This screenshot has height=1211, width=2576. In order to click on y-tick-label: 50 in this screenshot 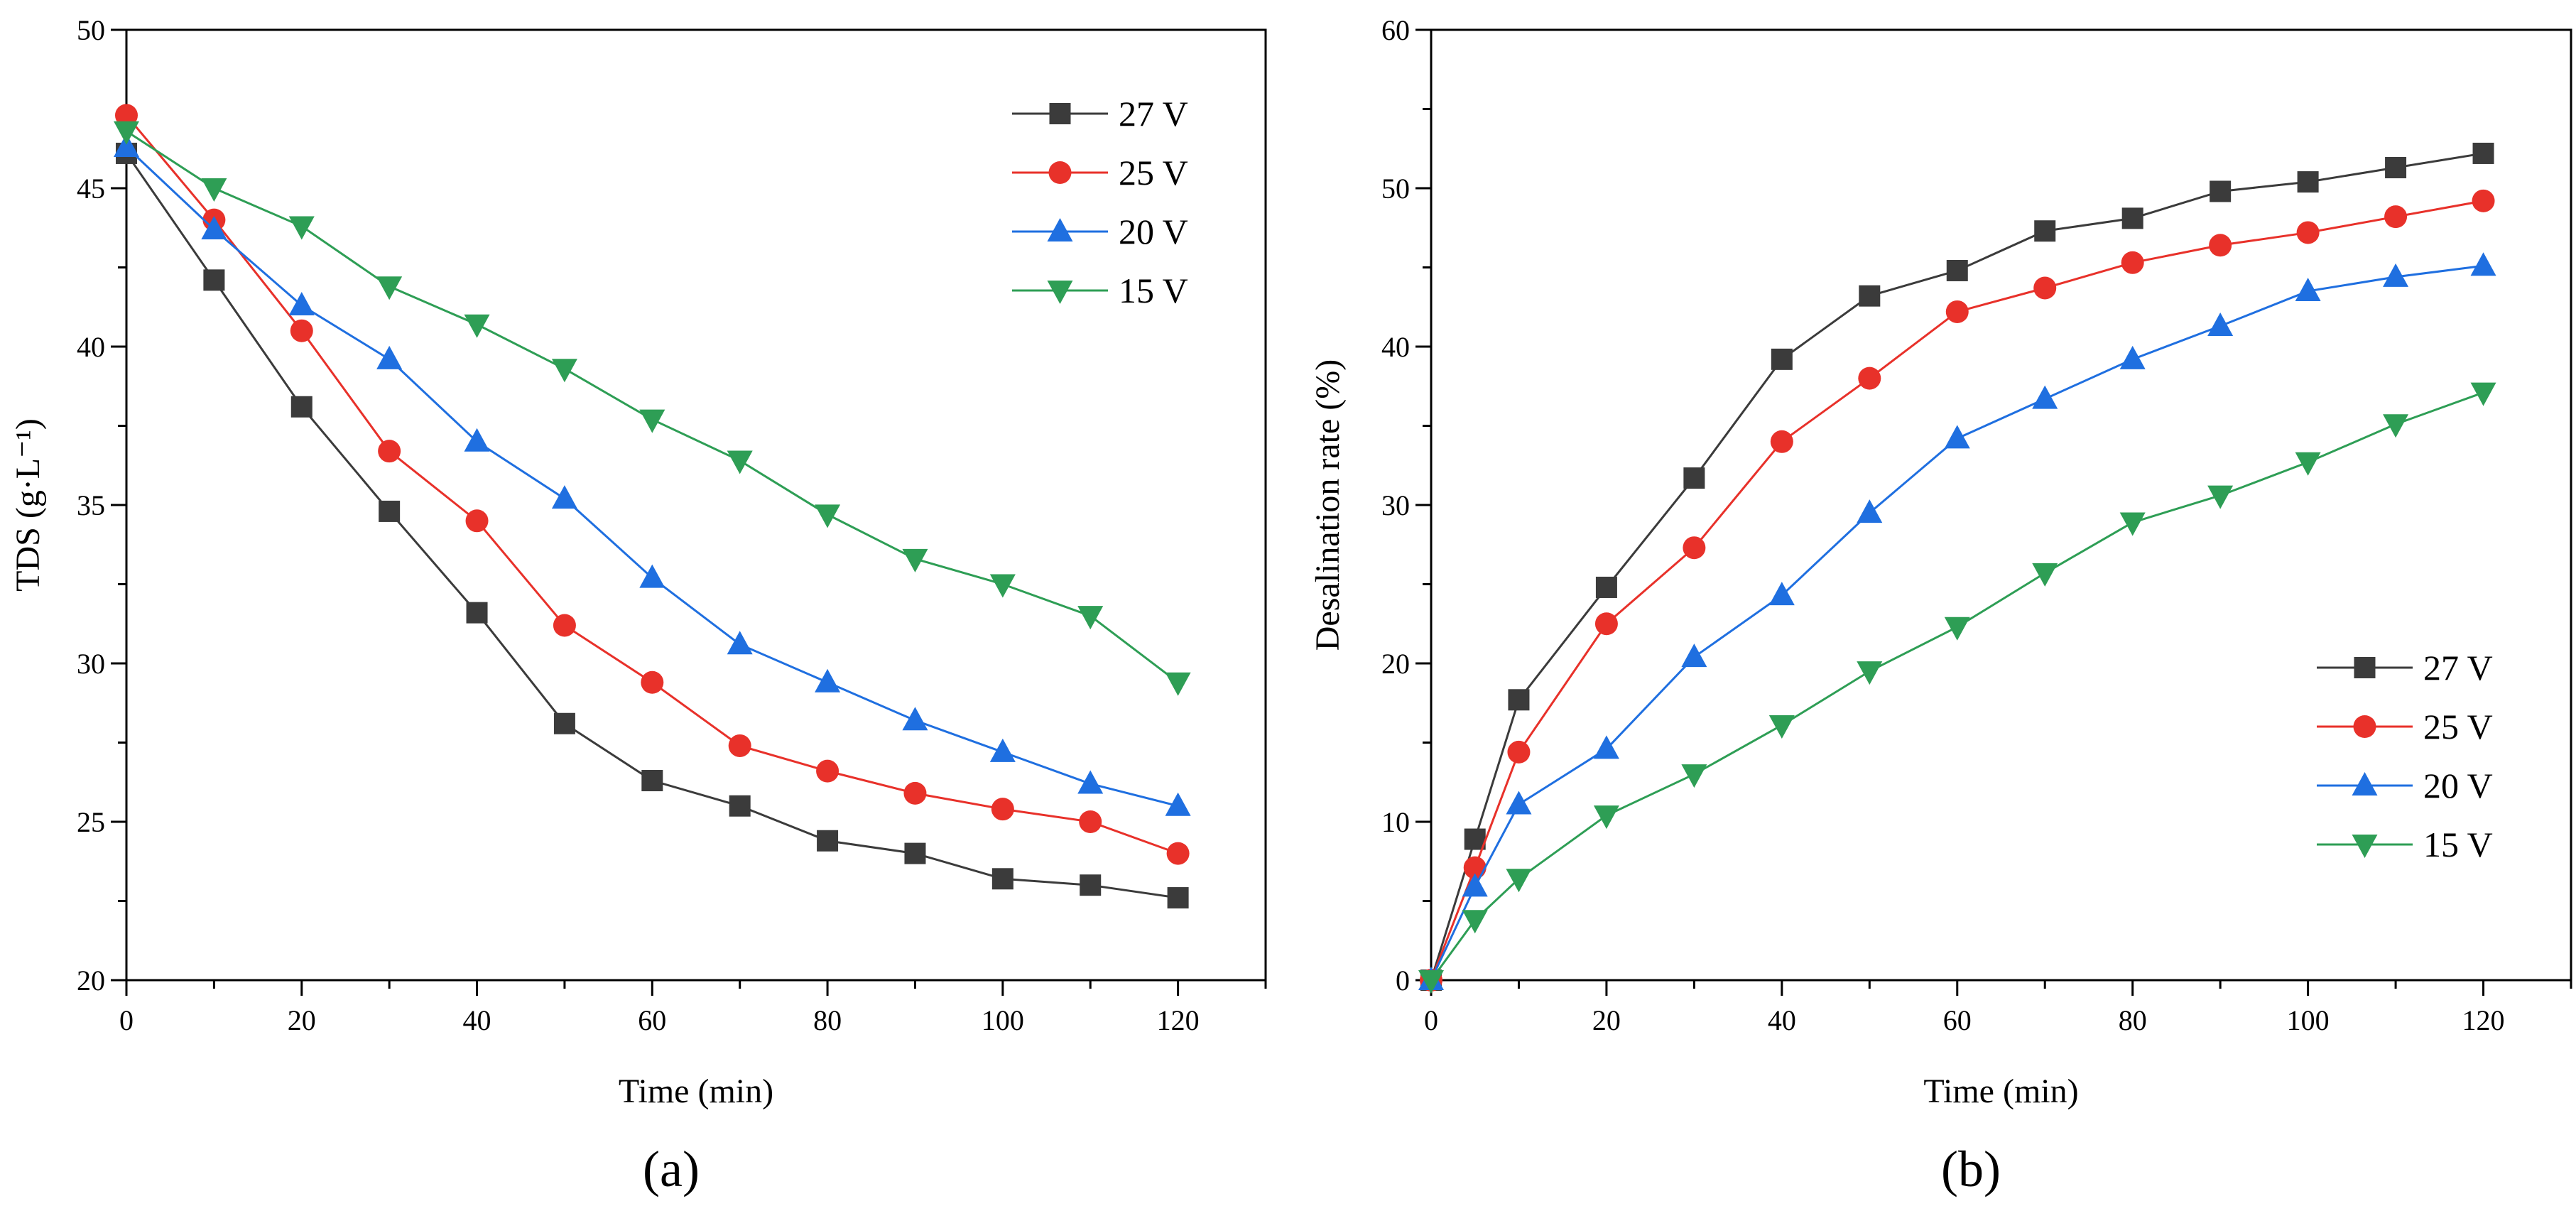, I will do `click(1395, 189)`.